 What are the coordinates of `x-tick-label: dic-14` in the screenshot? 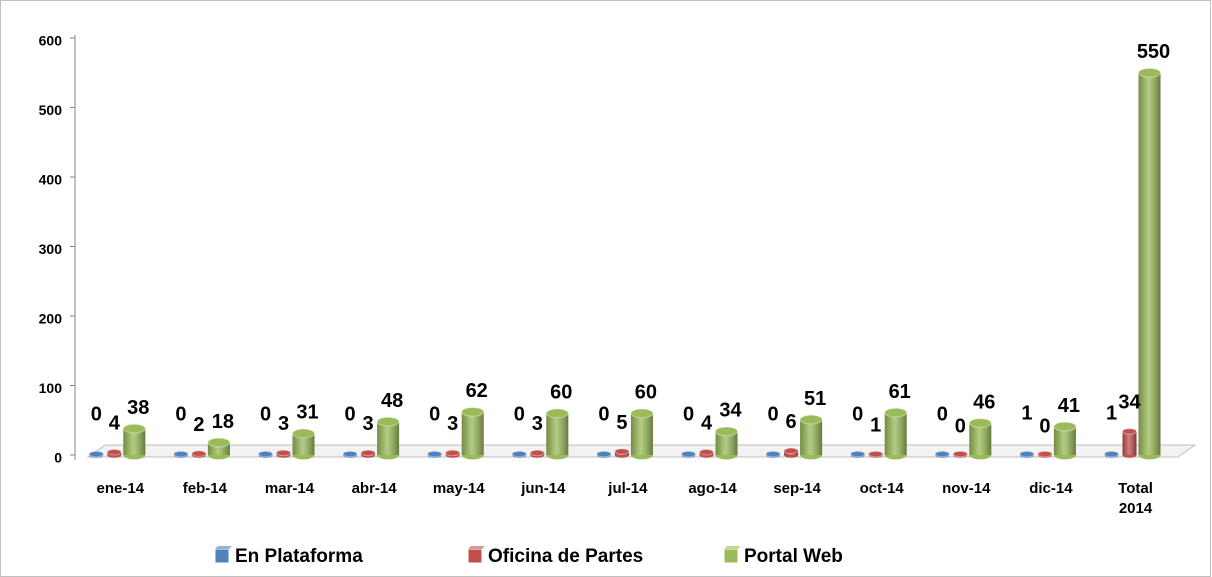 It's located at (1051, 488).